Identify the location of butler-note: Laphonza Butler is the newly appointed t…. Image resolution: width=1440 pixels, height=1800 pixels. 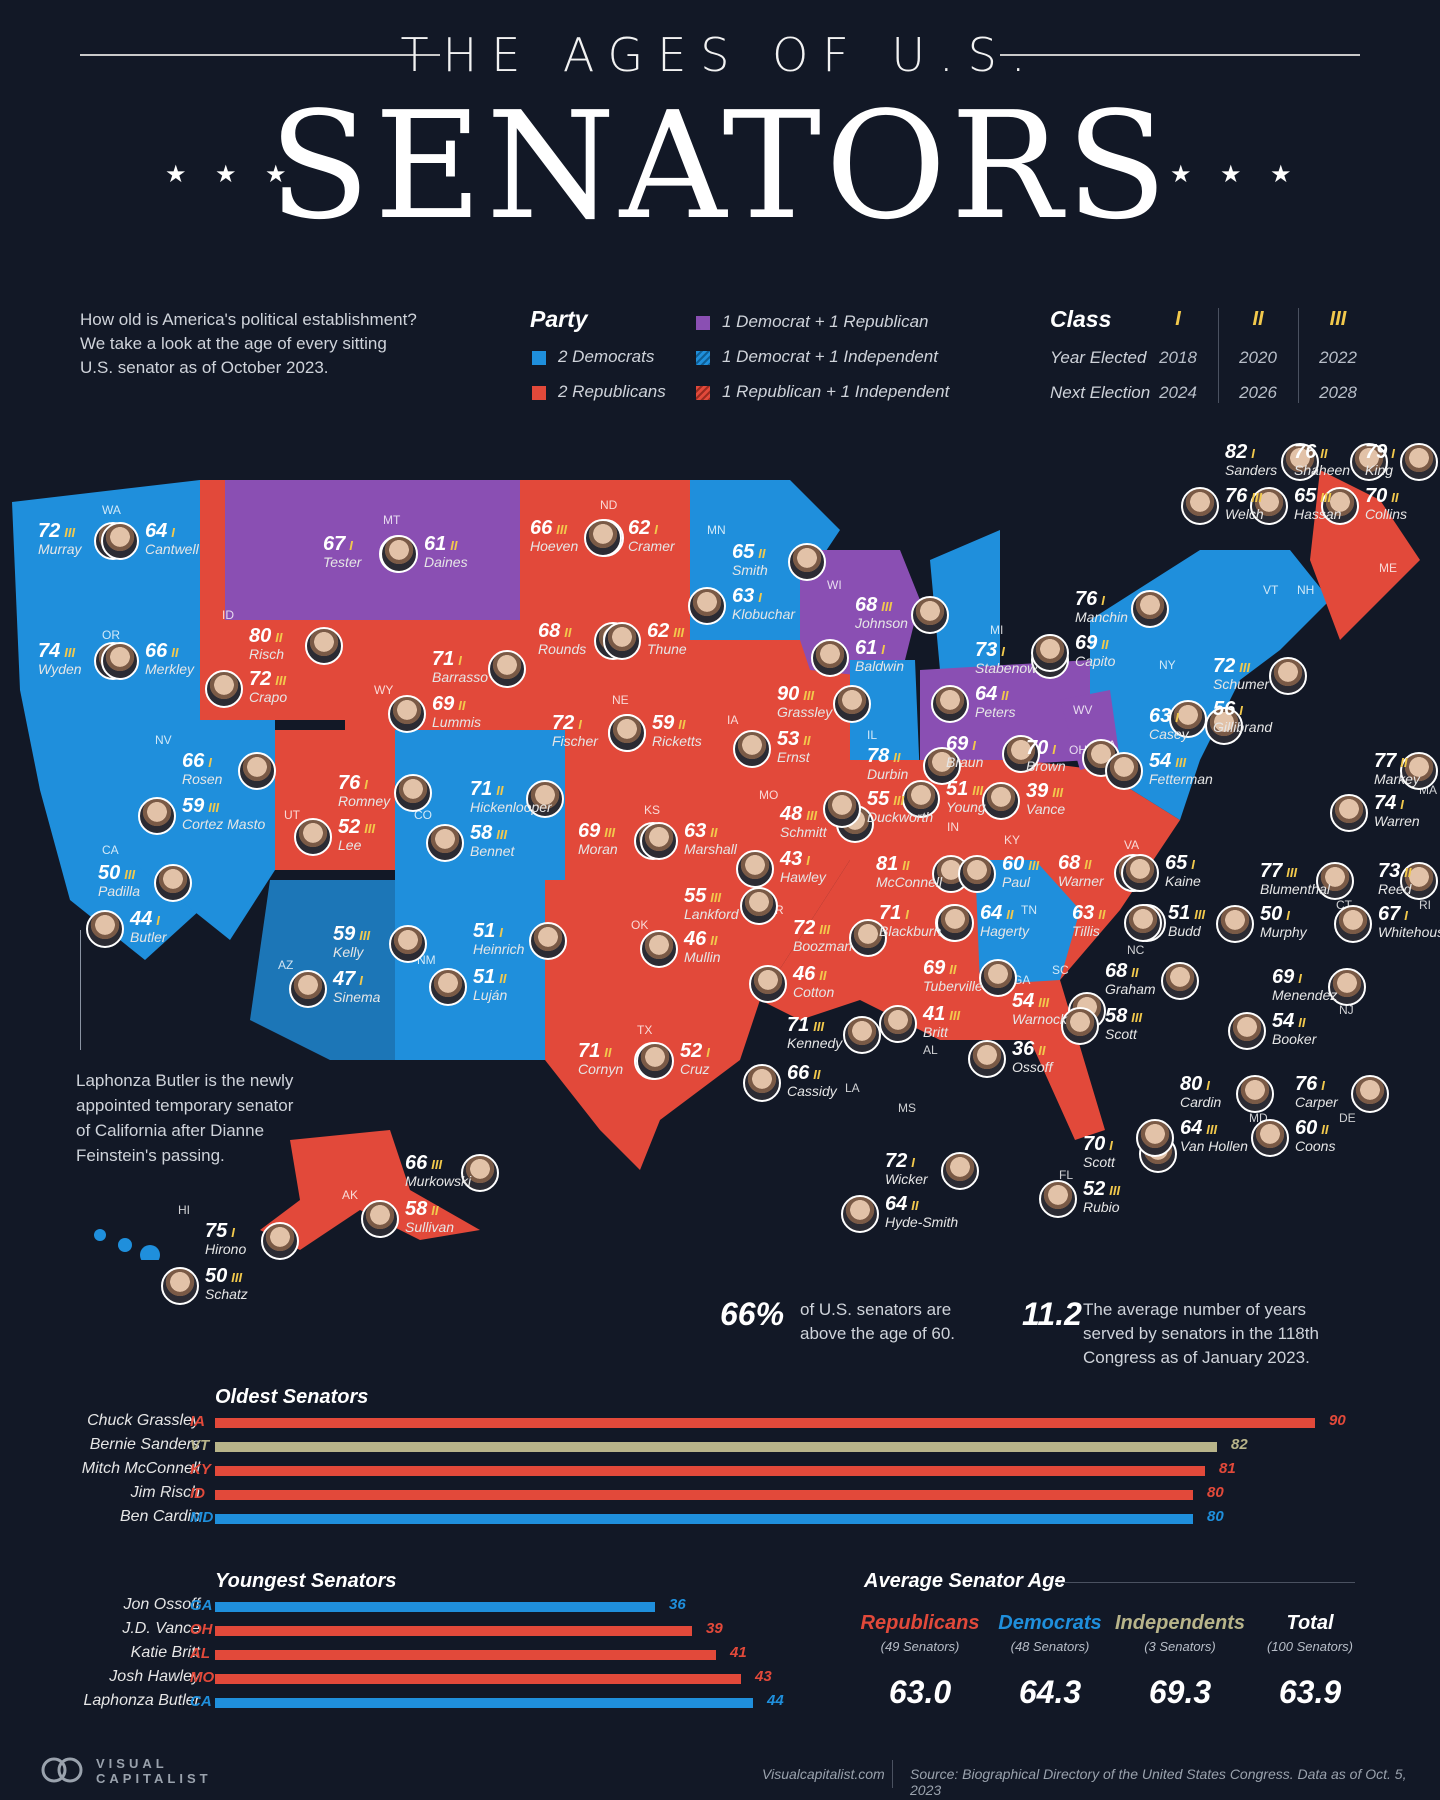
(185, 1118).